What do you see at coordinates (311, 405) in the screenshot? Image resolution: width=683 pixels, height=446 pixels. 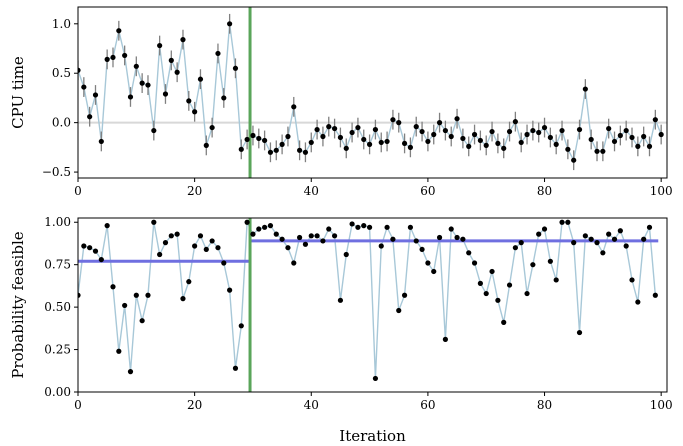 I see `probability-feasible-xtick-label: 40` at bounding box center [311, 405].